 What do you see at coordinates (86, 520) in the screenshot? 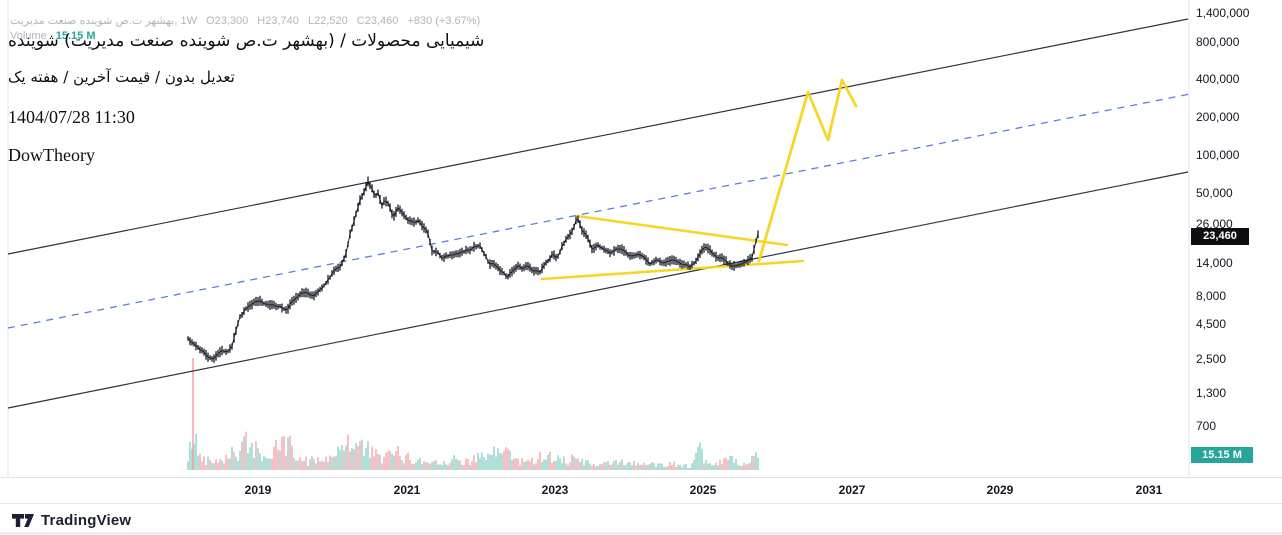
I see `tradingview-brand-text: TradingView` at bounding box center [86, 520].